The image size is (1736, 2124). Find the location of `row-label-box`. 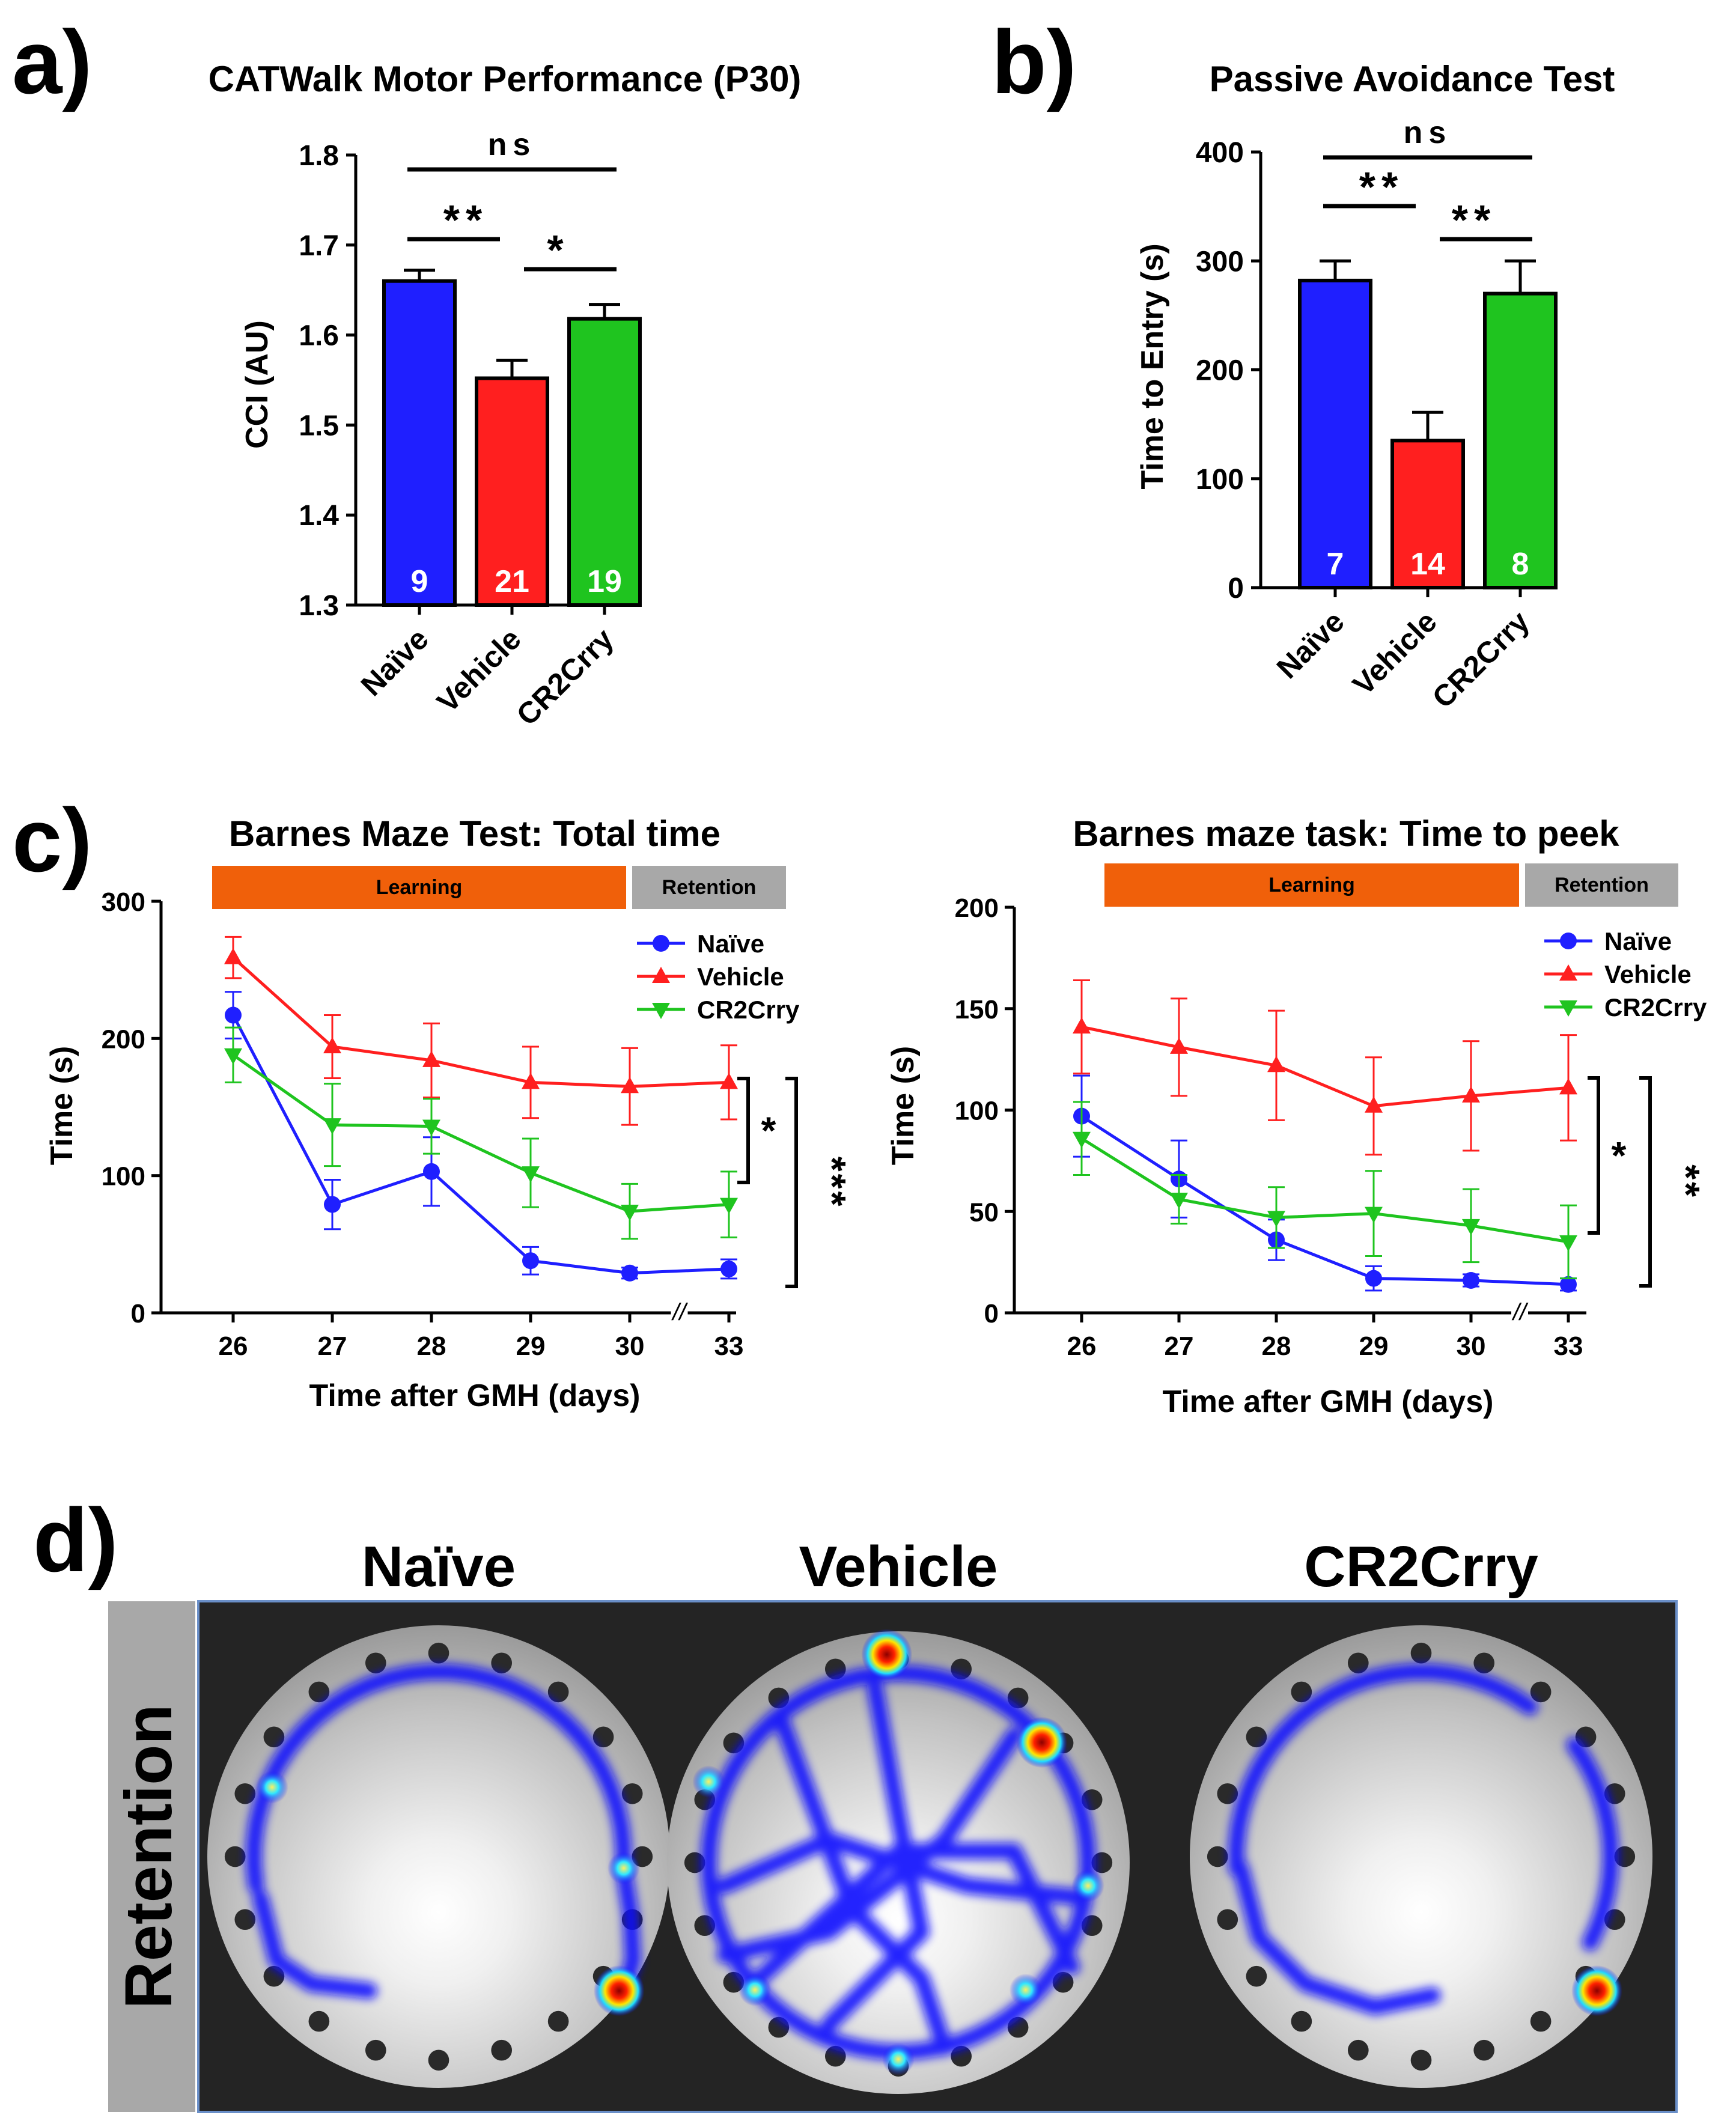

row-label-box is located at coordinates (151, 1856).